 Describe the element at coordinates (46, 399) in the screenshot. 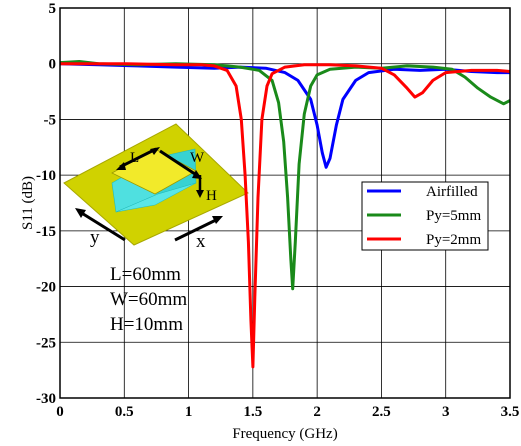

I see `y-tick-label: -30` at that location.